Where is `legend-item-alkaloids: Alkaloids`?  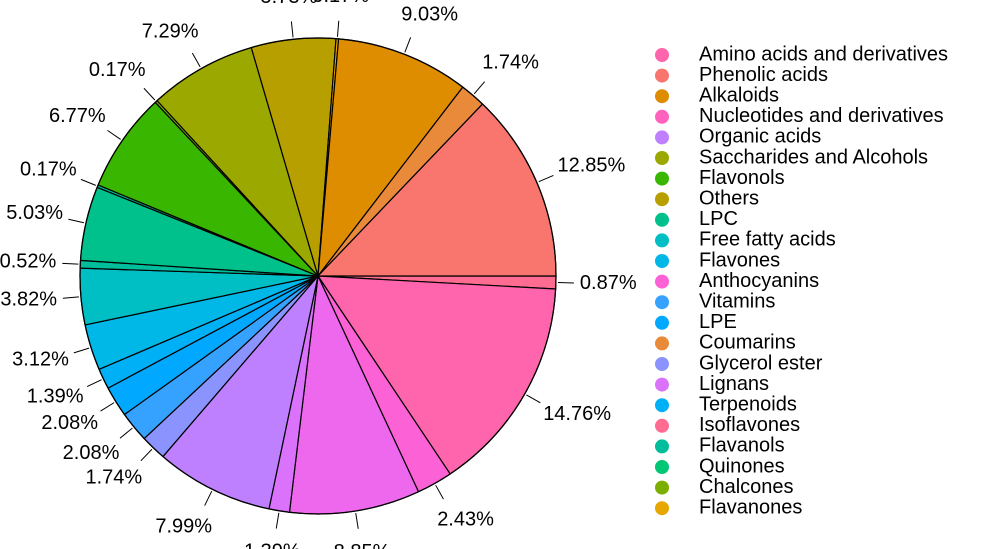 legend-item-alkaloids: Alkaloids is located at coordinates (717, 95).